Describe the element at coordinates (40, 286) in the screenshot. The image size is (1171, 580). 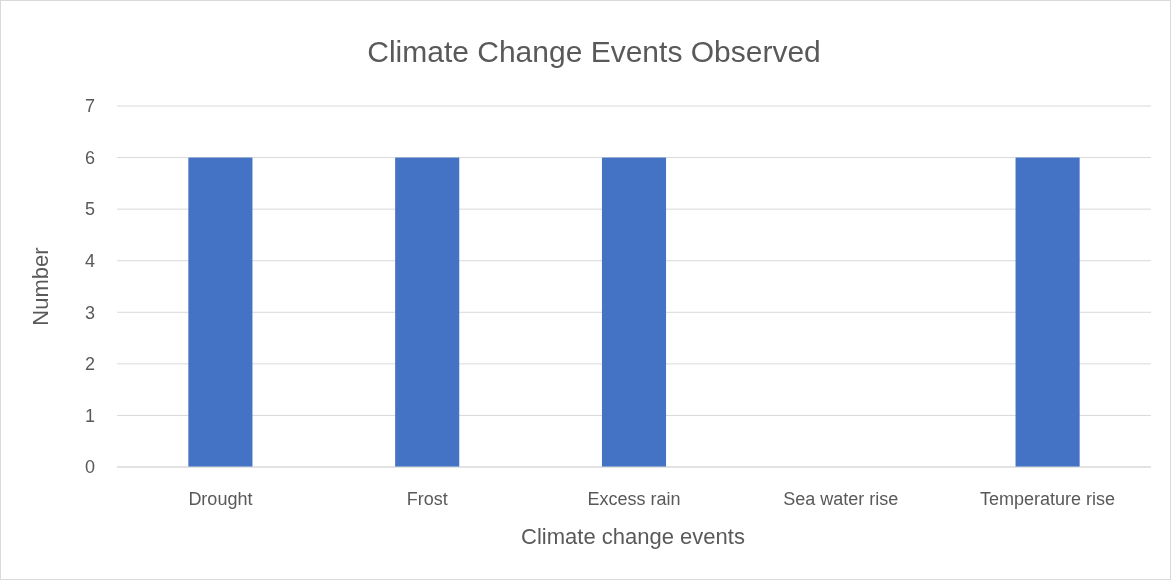
I see `y-axis-title: Number` at that location.